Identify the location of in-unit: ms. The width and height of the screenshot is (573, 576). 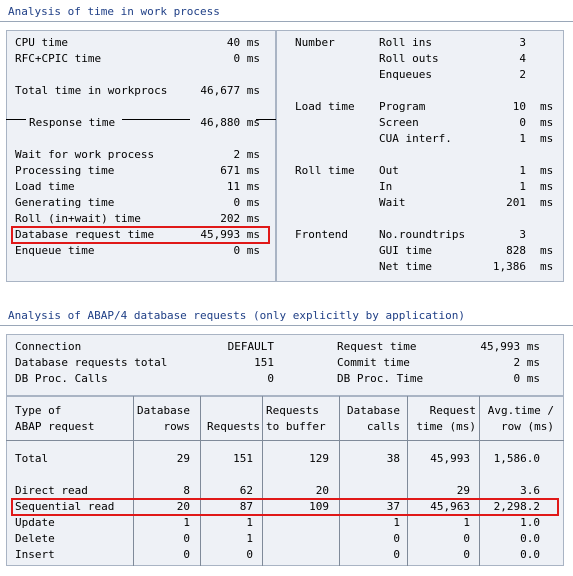
(547, 186).